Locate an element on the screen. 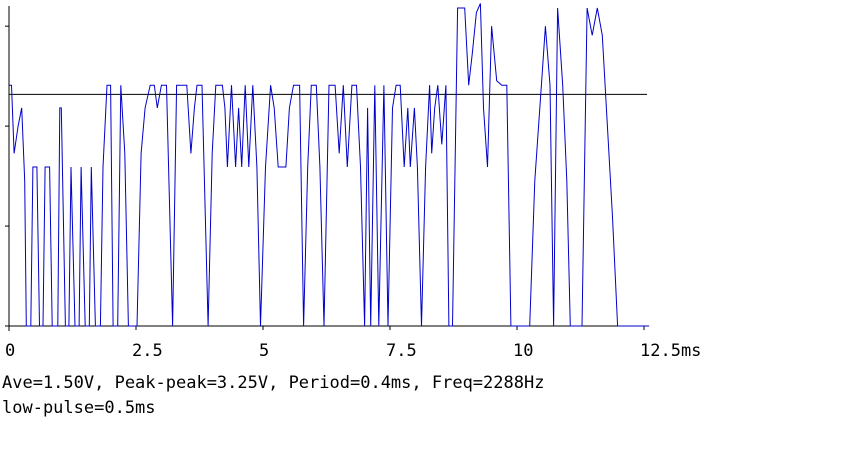 This screenshot has width=845, height=463. y-axis-ticks is located at coordinates (7, 176).